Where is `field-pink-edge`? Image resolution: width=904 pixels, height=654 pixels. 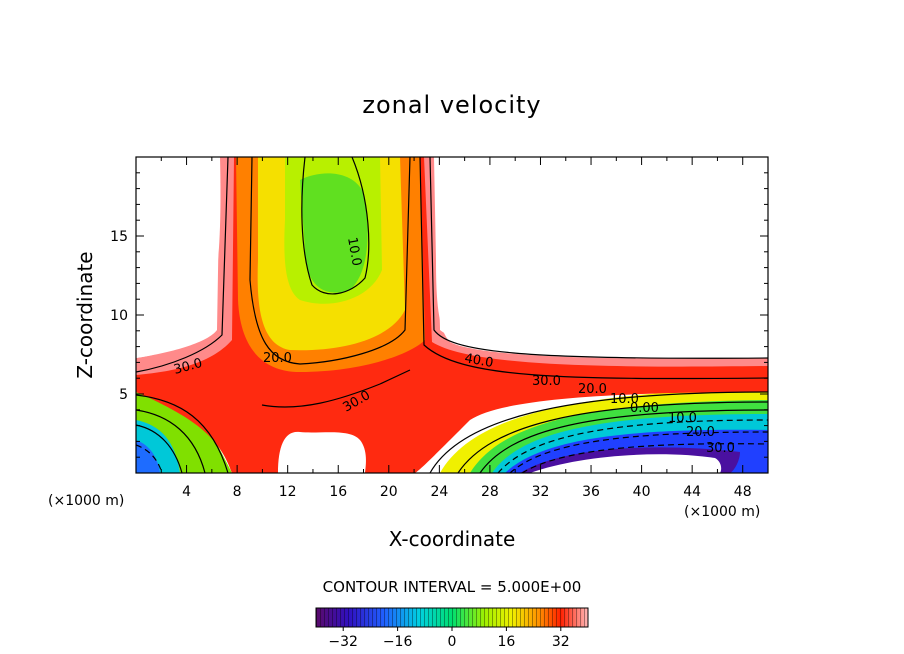 field-pink-edge is located at coordinates (185, 266).